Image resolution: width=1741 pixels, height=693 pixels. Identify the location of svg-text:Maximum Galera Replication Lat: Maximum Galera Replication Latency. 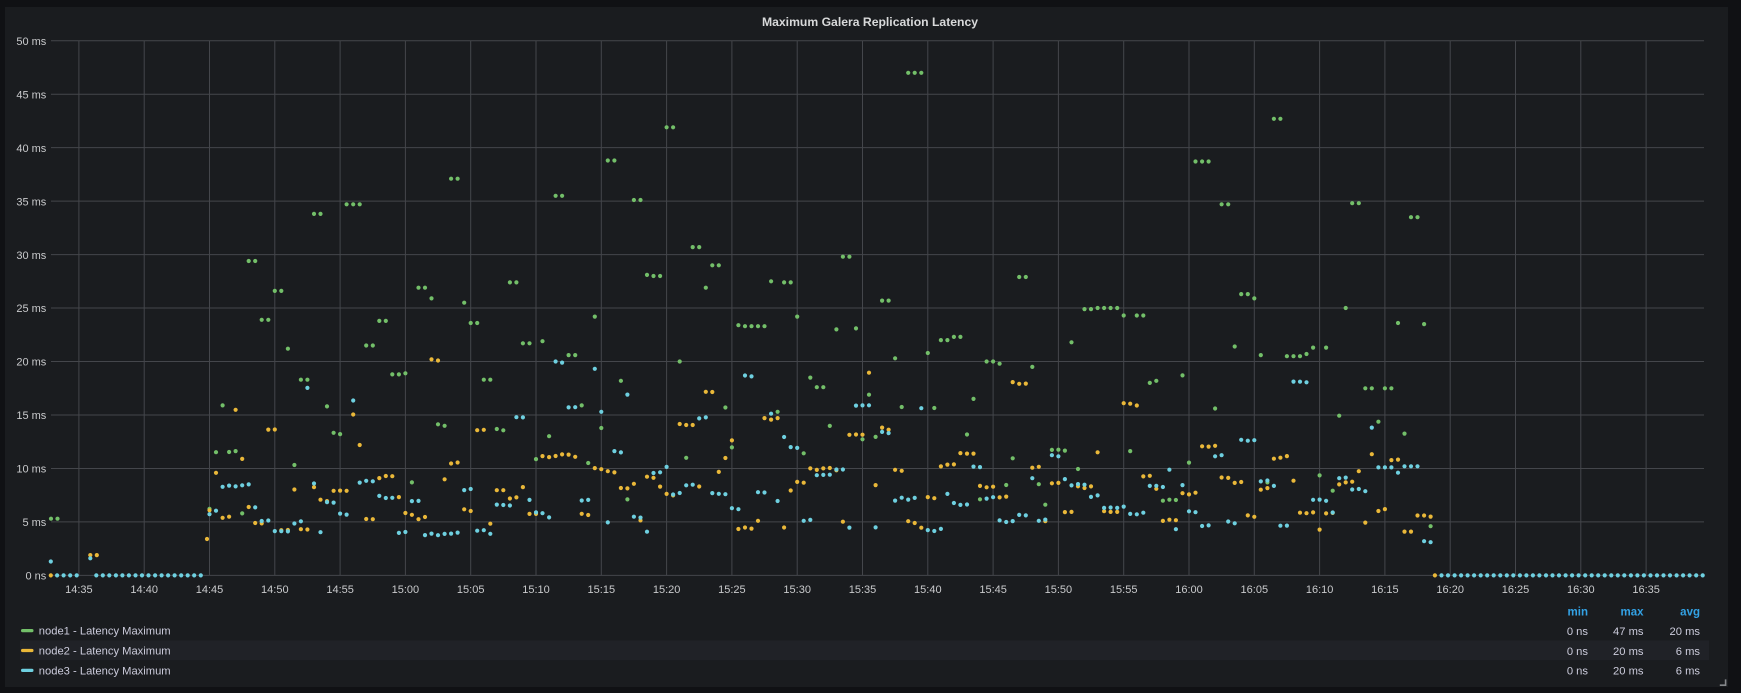
(870, 22).